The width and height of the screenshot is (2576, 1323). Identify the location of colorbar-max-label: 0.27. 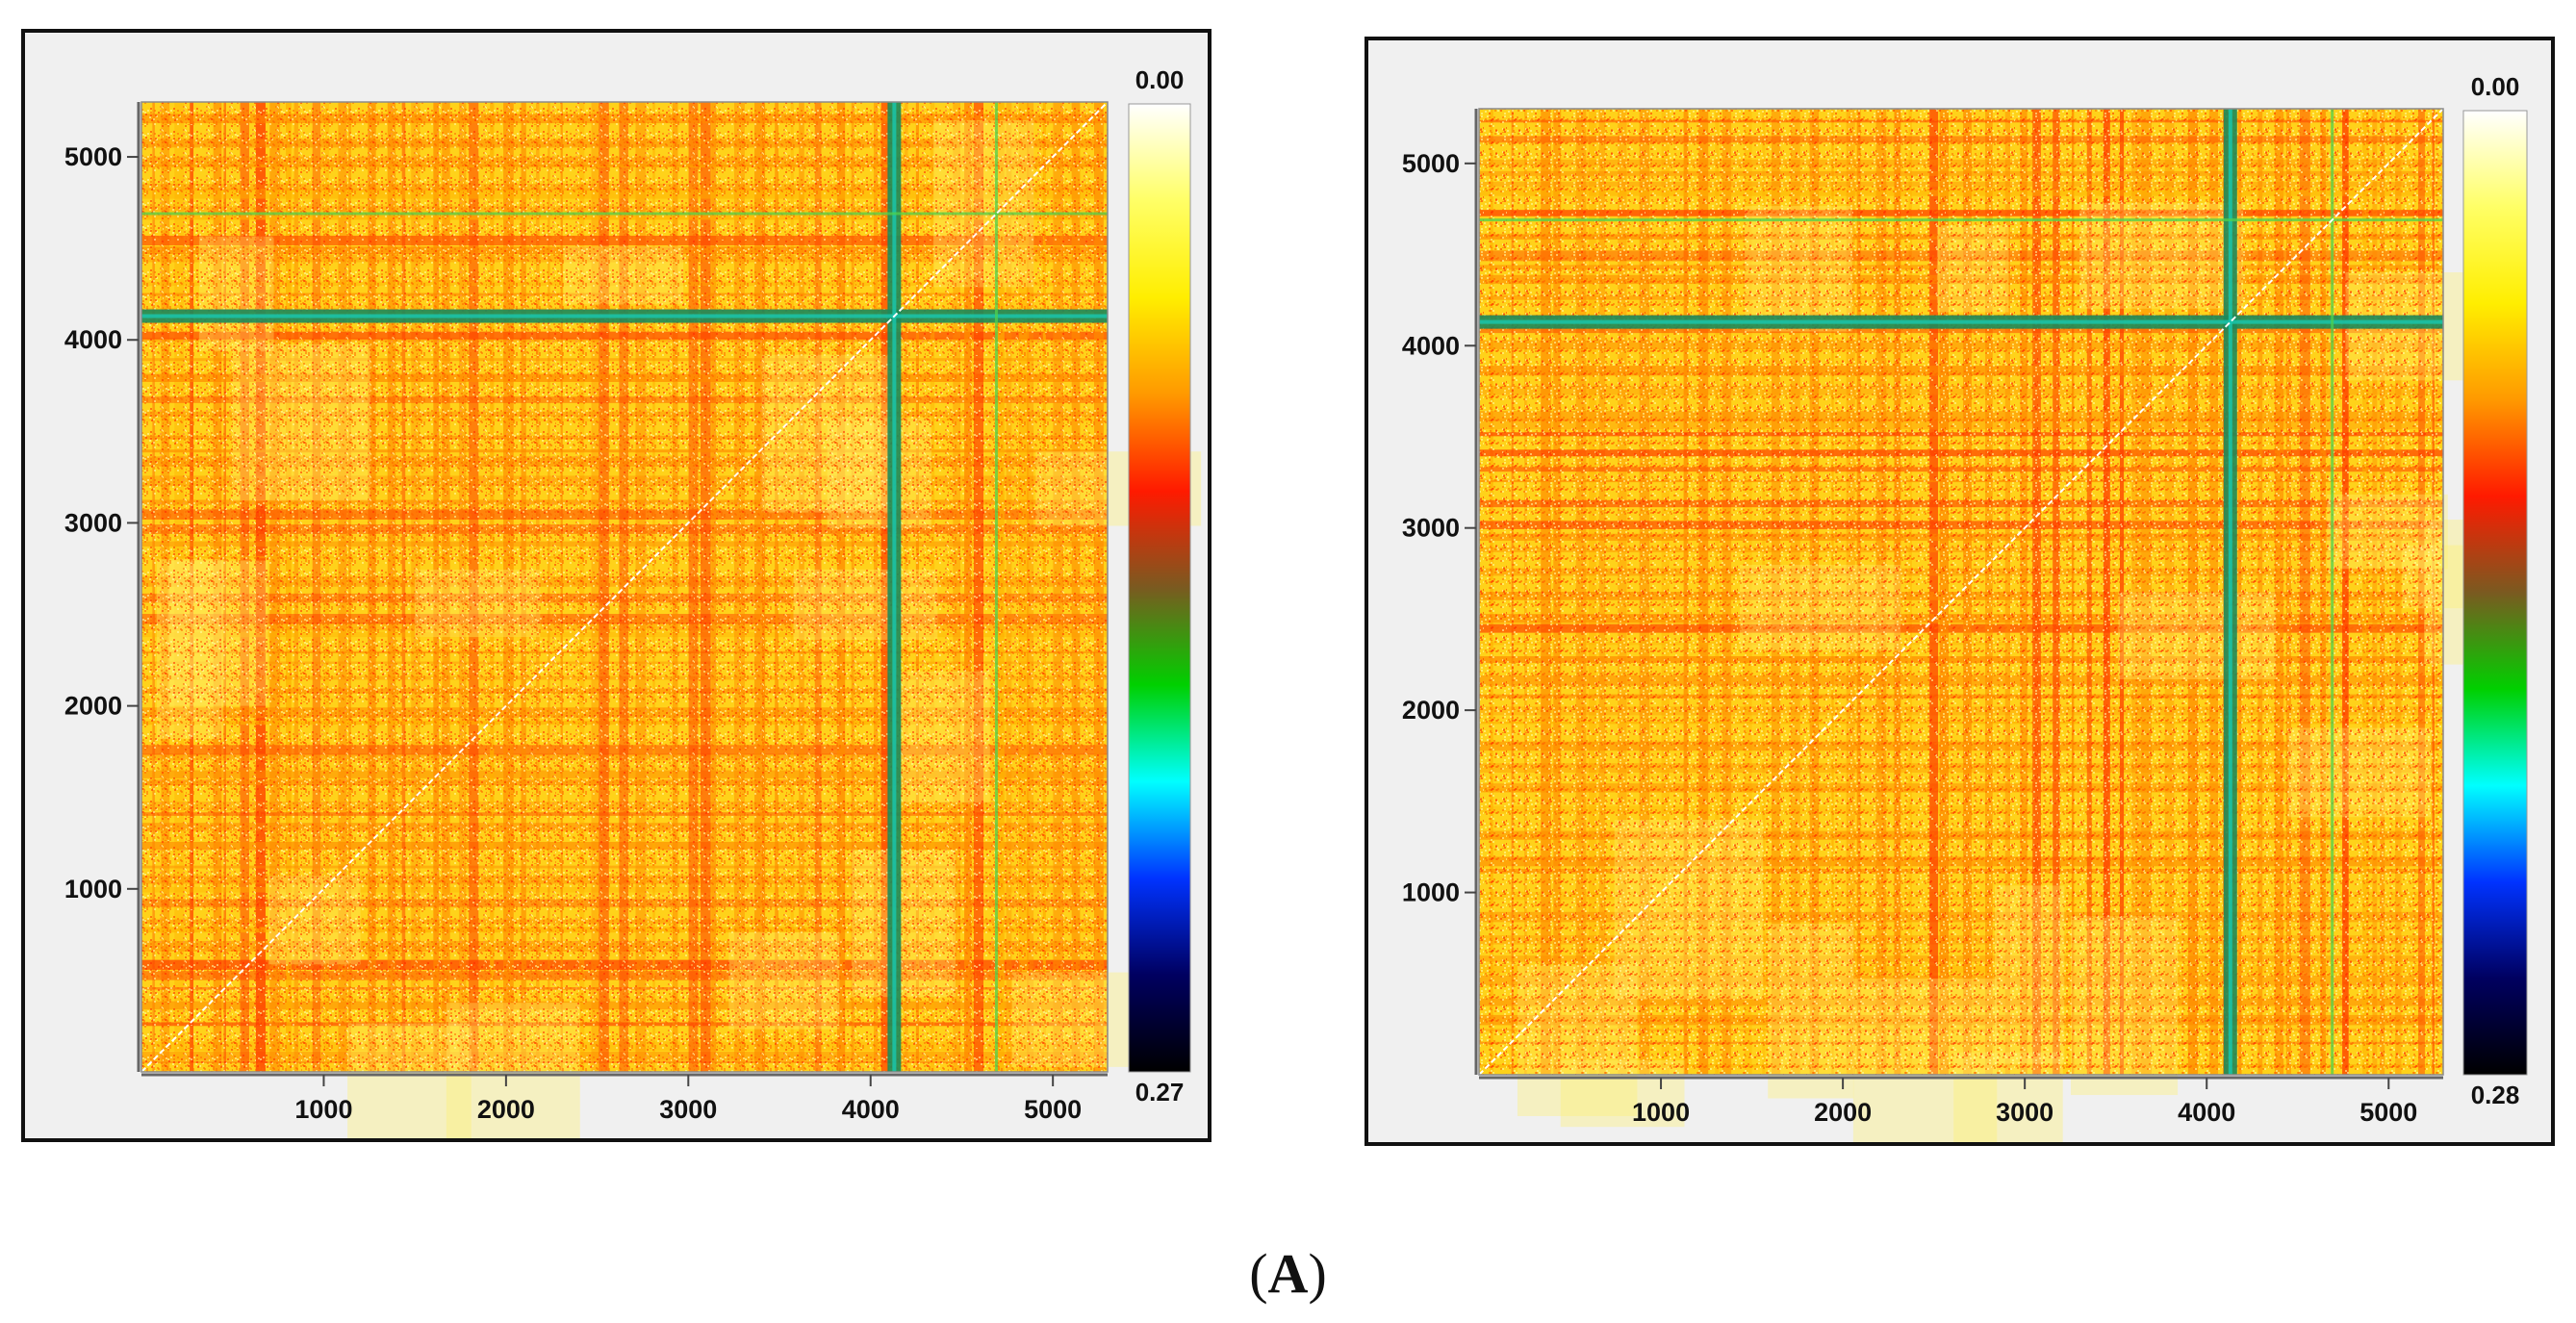
(1160, 1092).